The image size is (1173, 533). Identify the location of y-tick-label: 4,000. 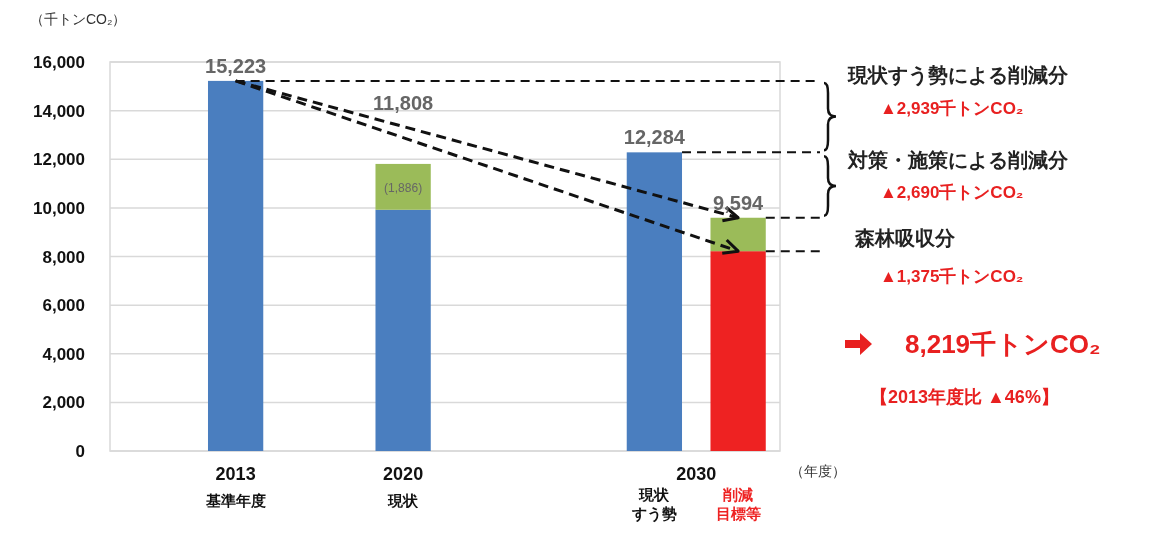
(63, 354).